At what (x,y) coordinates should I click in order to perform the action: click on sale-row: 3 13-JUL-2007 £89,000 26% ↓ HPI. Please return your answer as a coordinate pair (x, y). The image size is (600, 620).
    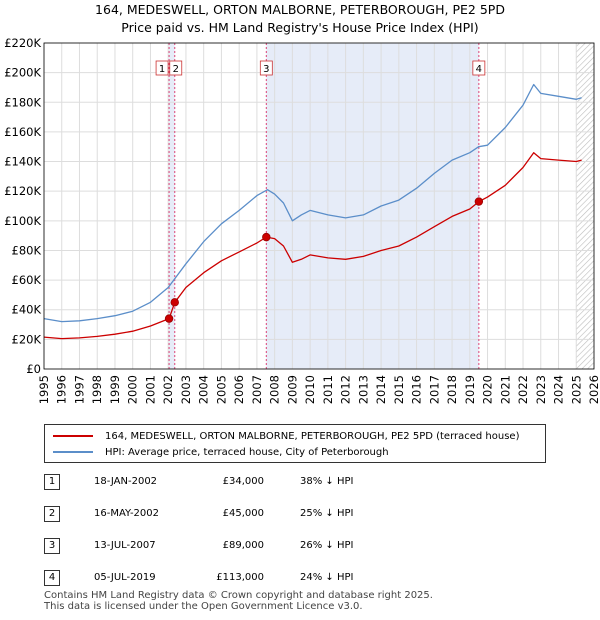
    Looking at the image, I should click on (214, 546).